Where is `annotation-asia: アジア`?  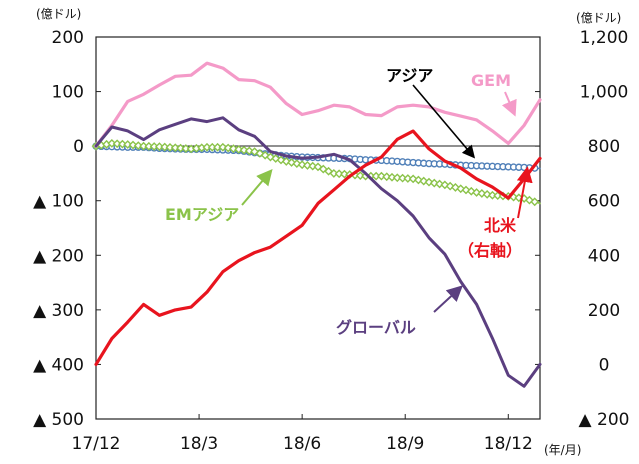
annotation-asia: アジア is located at coordinates (409, 75).